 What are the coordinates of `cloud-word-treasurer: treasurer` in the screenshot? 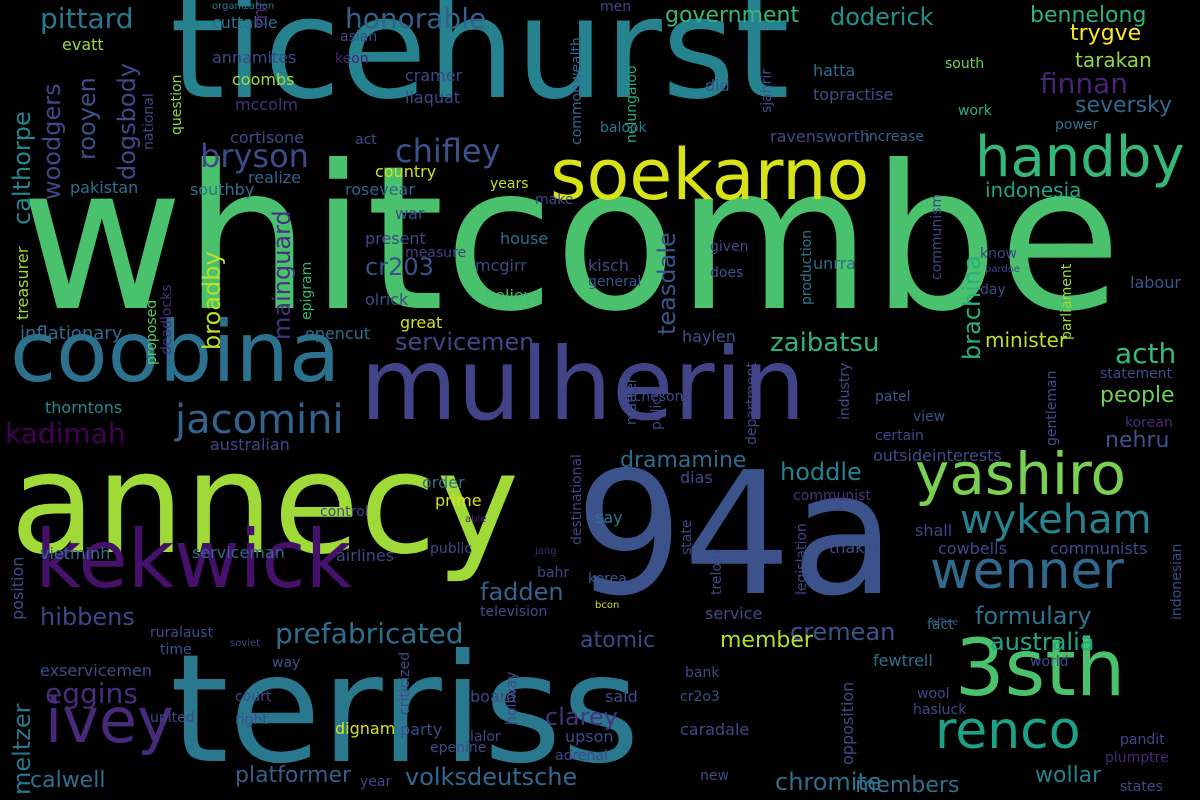 It's located at (22, 283).